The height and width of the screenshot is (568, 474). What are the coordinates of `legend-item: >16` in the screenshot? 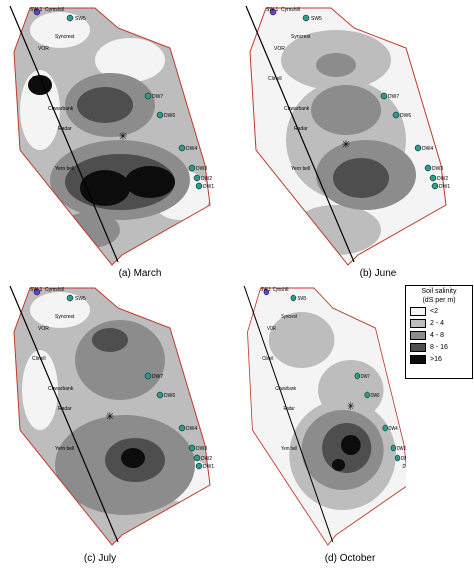 It's located at (441, 359).